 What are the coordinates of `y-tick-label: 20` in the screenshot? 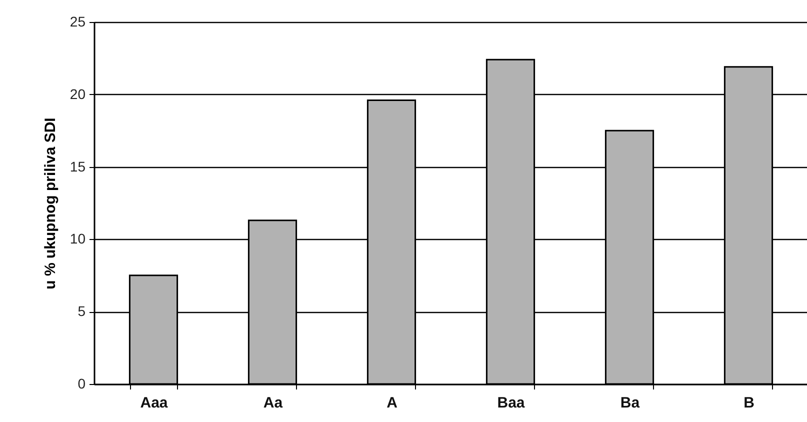 It's located at (78, 94).